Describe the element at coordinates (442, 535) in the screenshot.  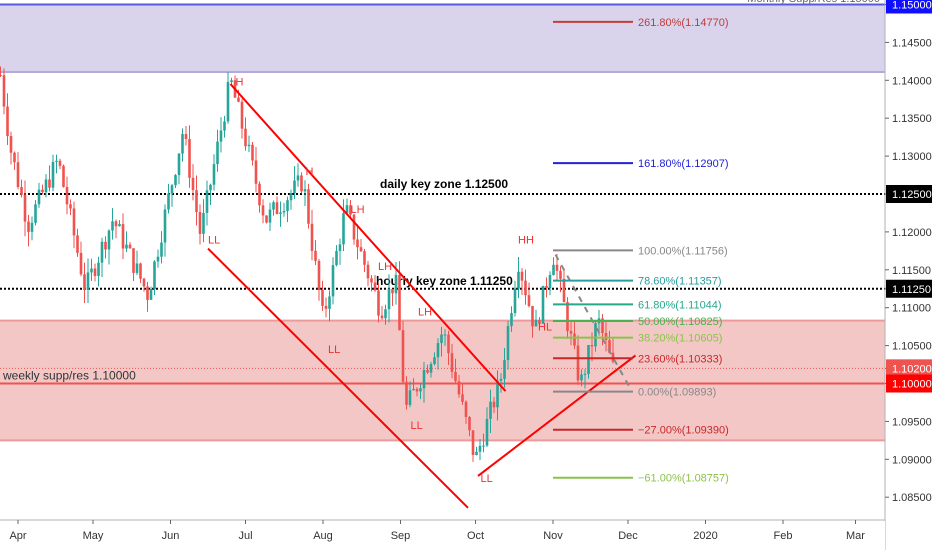
I see `time-axis-bg` at that location.